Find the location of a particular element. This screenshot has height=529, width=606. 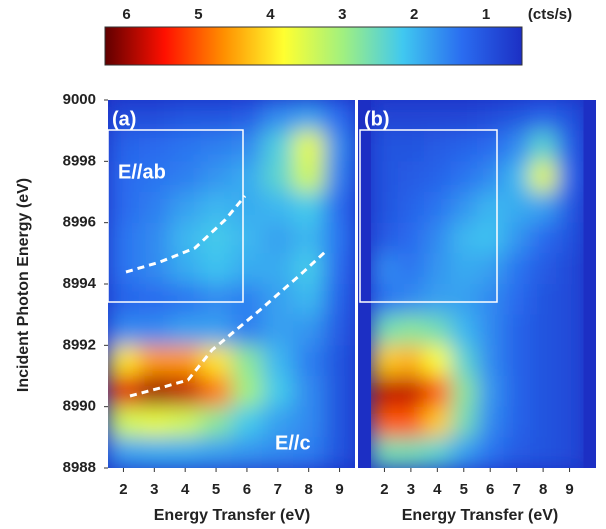

x-tick-label: 2 is located at coordinates (123, 489).